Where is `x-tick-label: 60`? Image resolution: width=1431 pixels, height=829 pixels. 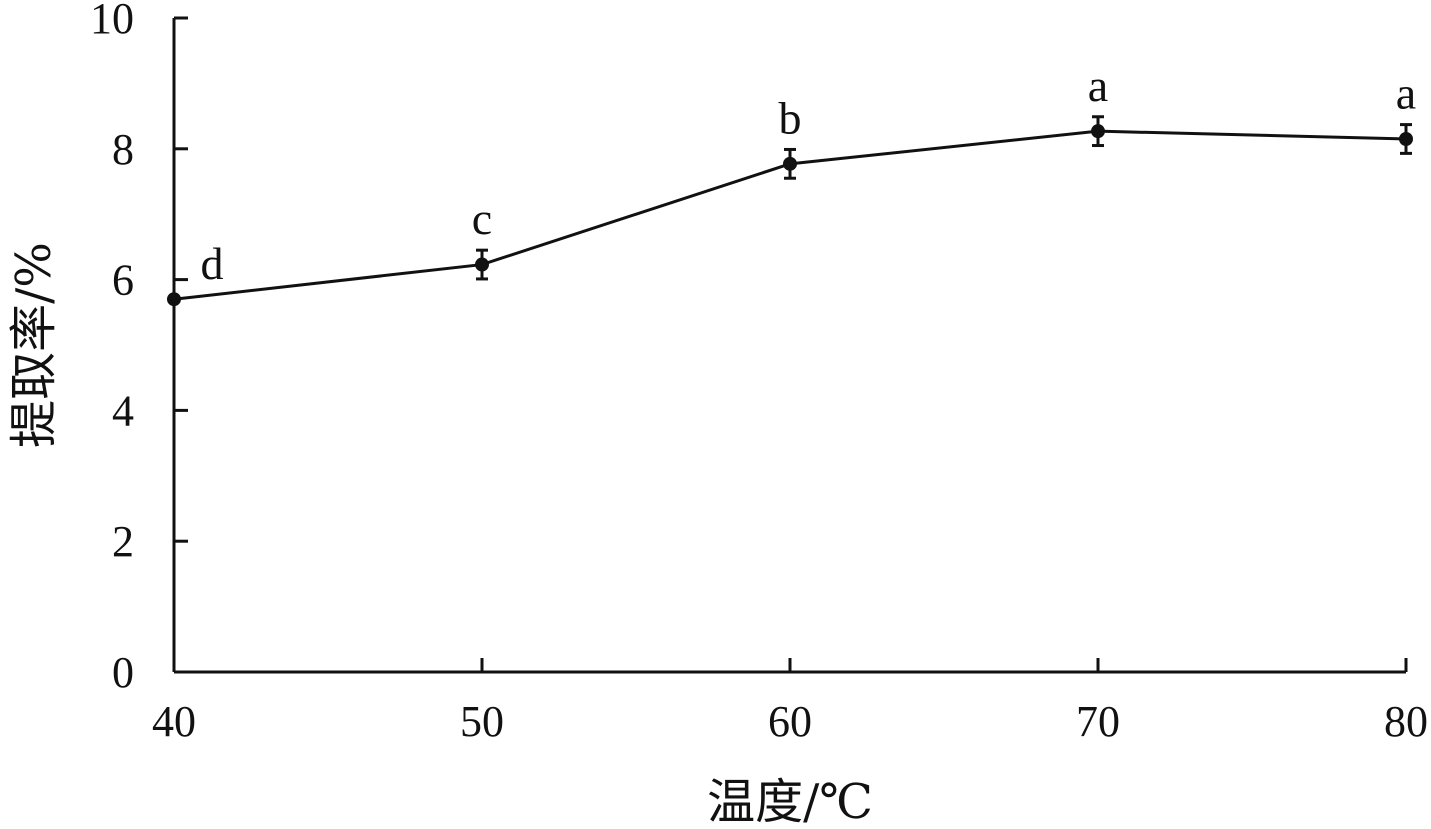 x-tick-label: 60 is located at coordinates (790, 721).